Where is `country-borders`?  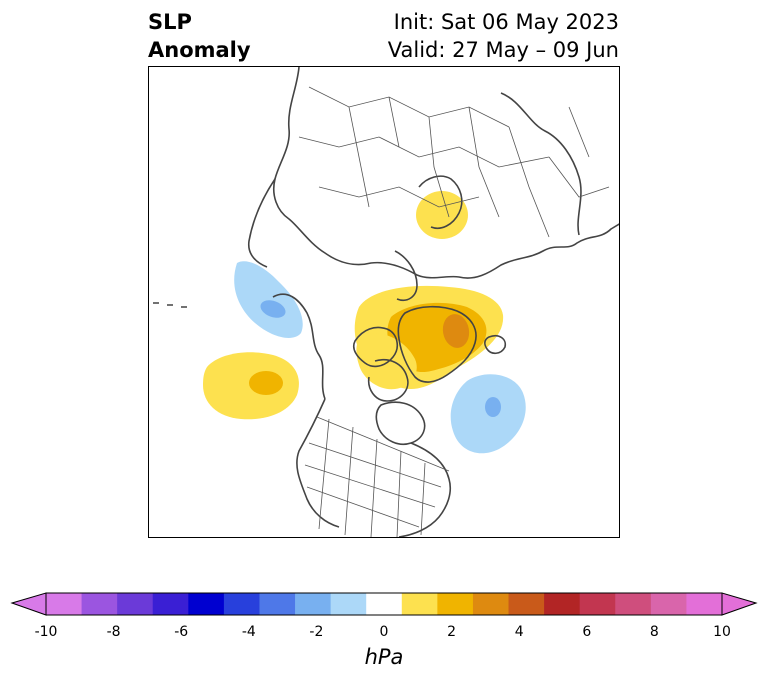
country-borders is located at coordinates (454, 162).